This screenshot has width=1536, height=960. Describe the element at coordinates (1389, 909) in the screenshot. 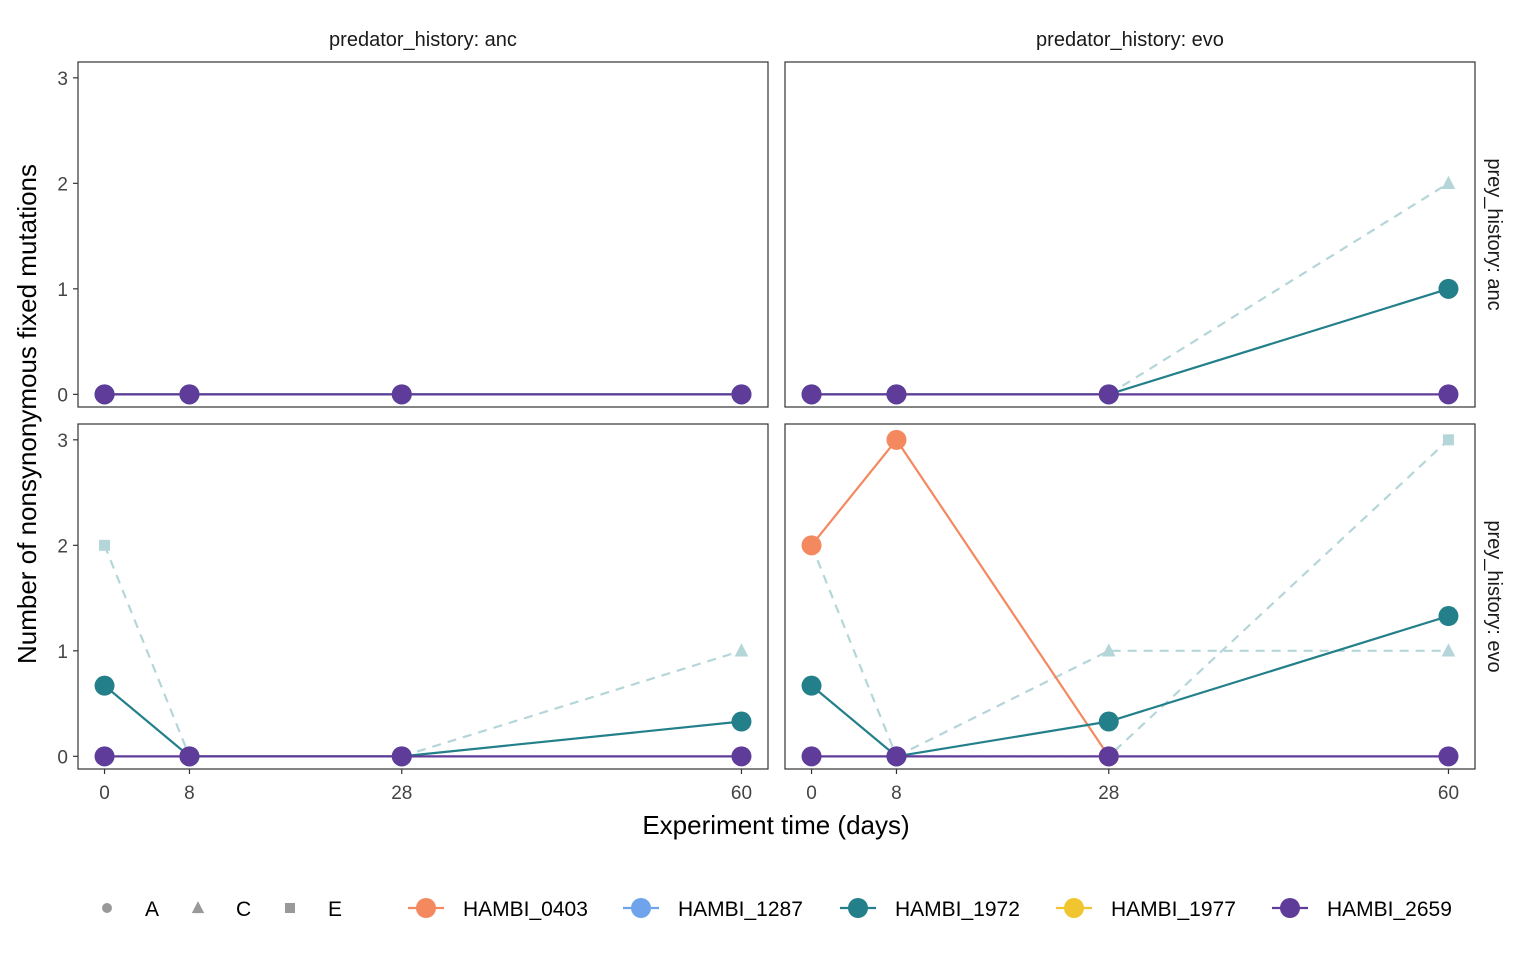

I see `legend-color-label: HAMBI_2659` at that location.